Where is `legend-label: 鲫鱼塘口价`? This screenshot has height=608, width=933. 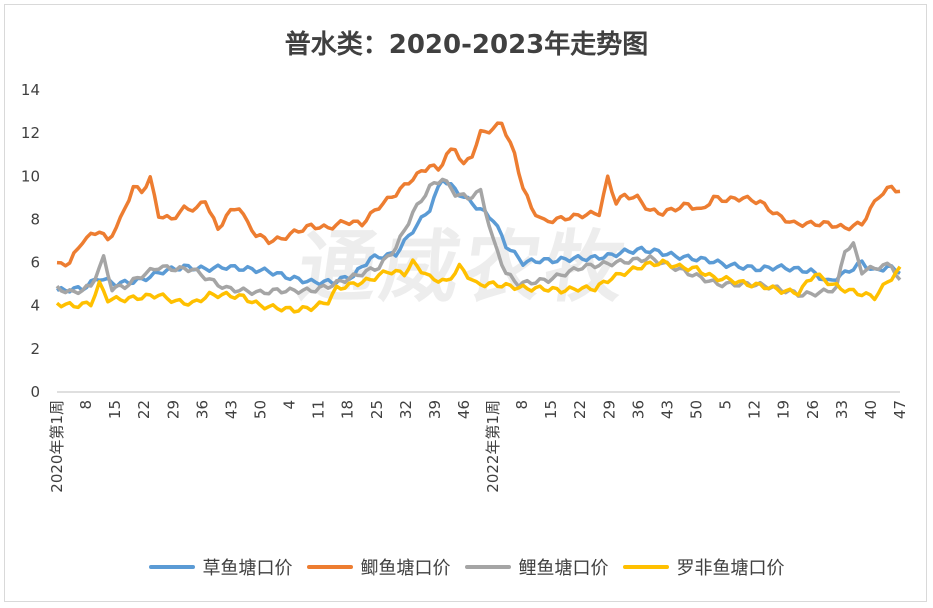
legend-label: 鲫鱼塘口价 is located at coordinates (405, 568).